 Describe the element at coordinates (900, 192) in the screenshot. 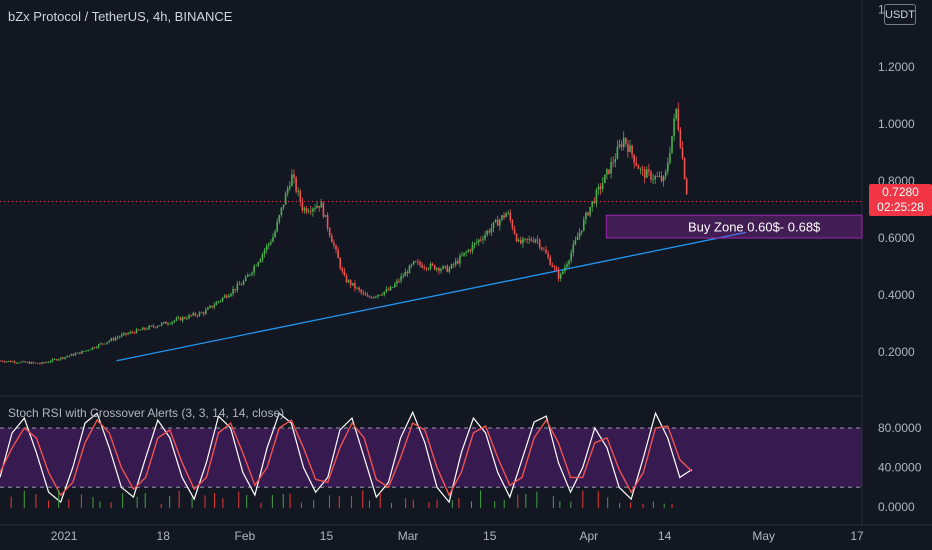

I see `last-price-value: 0.7280` at that location.